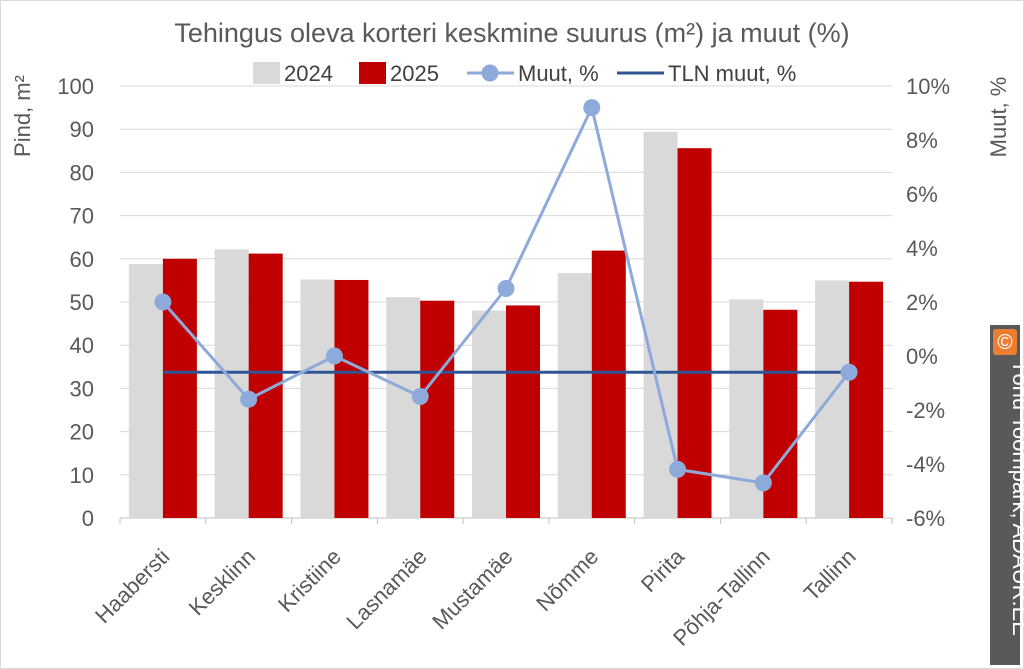  What do you see at coordinates (82, 345) in the screenshot?
I see `y-tick-label: 40` at bounding box center [82, 345].